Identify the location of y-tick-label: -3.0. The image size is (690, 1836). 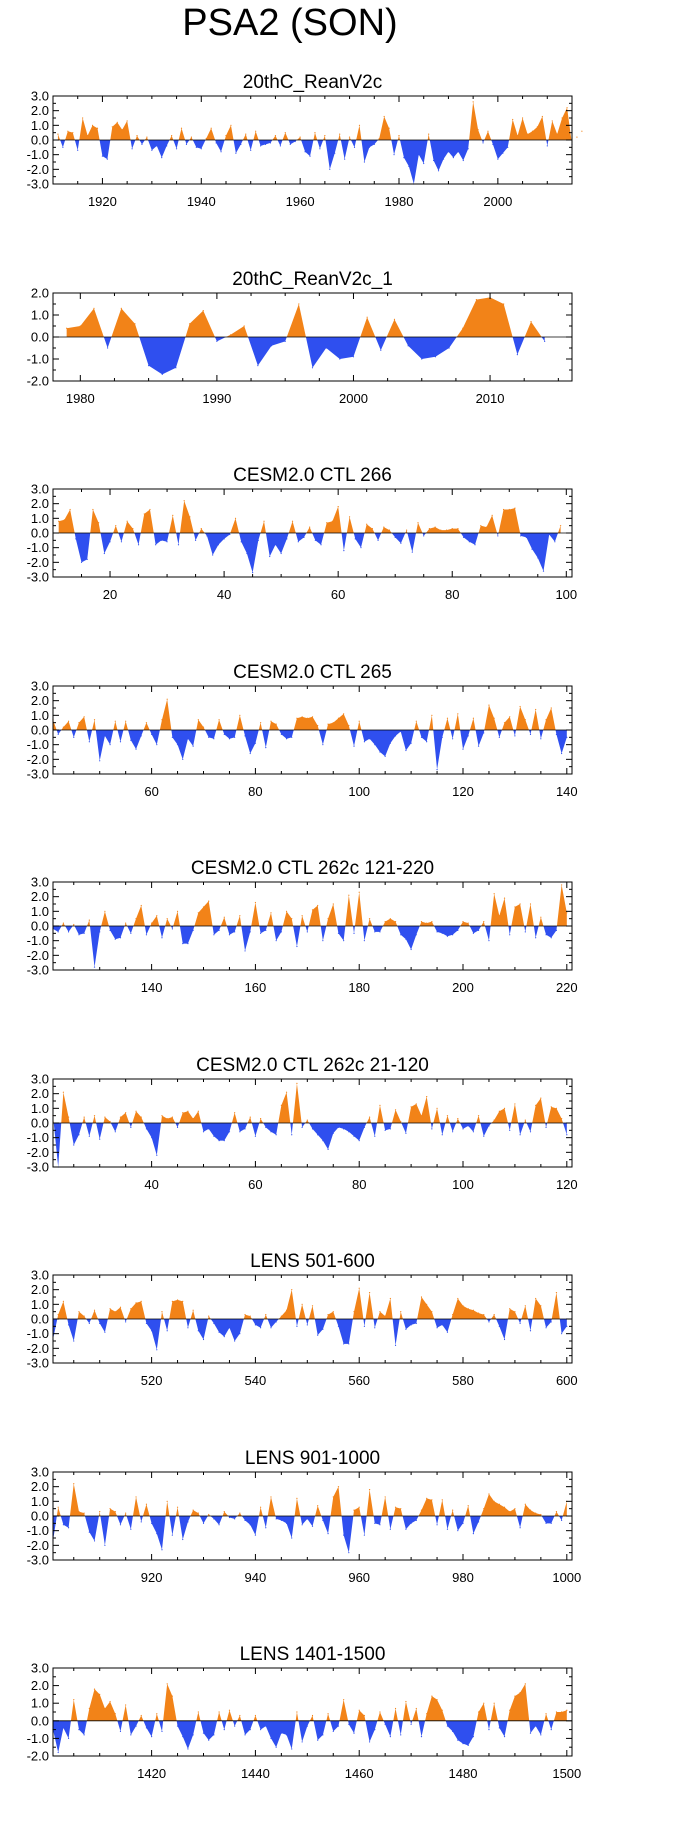
(38, 1166).